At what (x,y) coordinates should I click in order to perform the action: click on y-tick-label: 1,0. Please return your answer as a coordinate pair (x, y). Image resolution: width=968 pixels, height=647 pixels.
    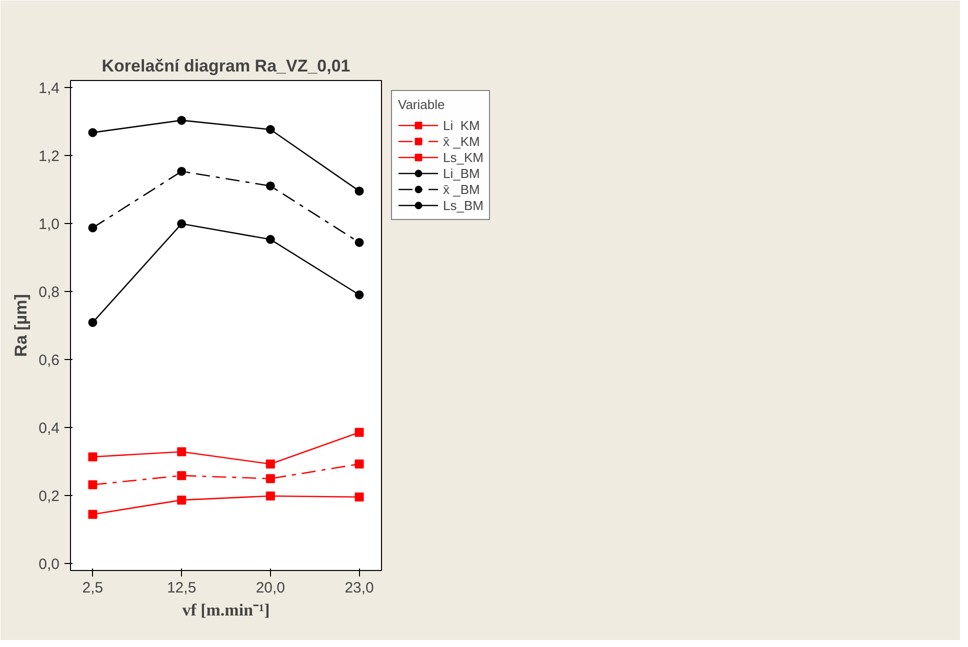
    Looking at the image, I should click on (49, 224).